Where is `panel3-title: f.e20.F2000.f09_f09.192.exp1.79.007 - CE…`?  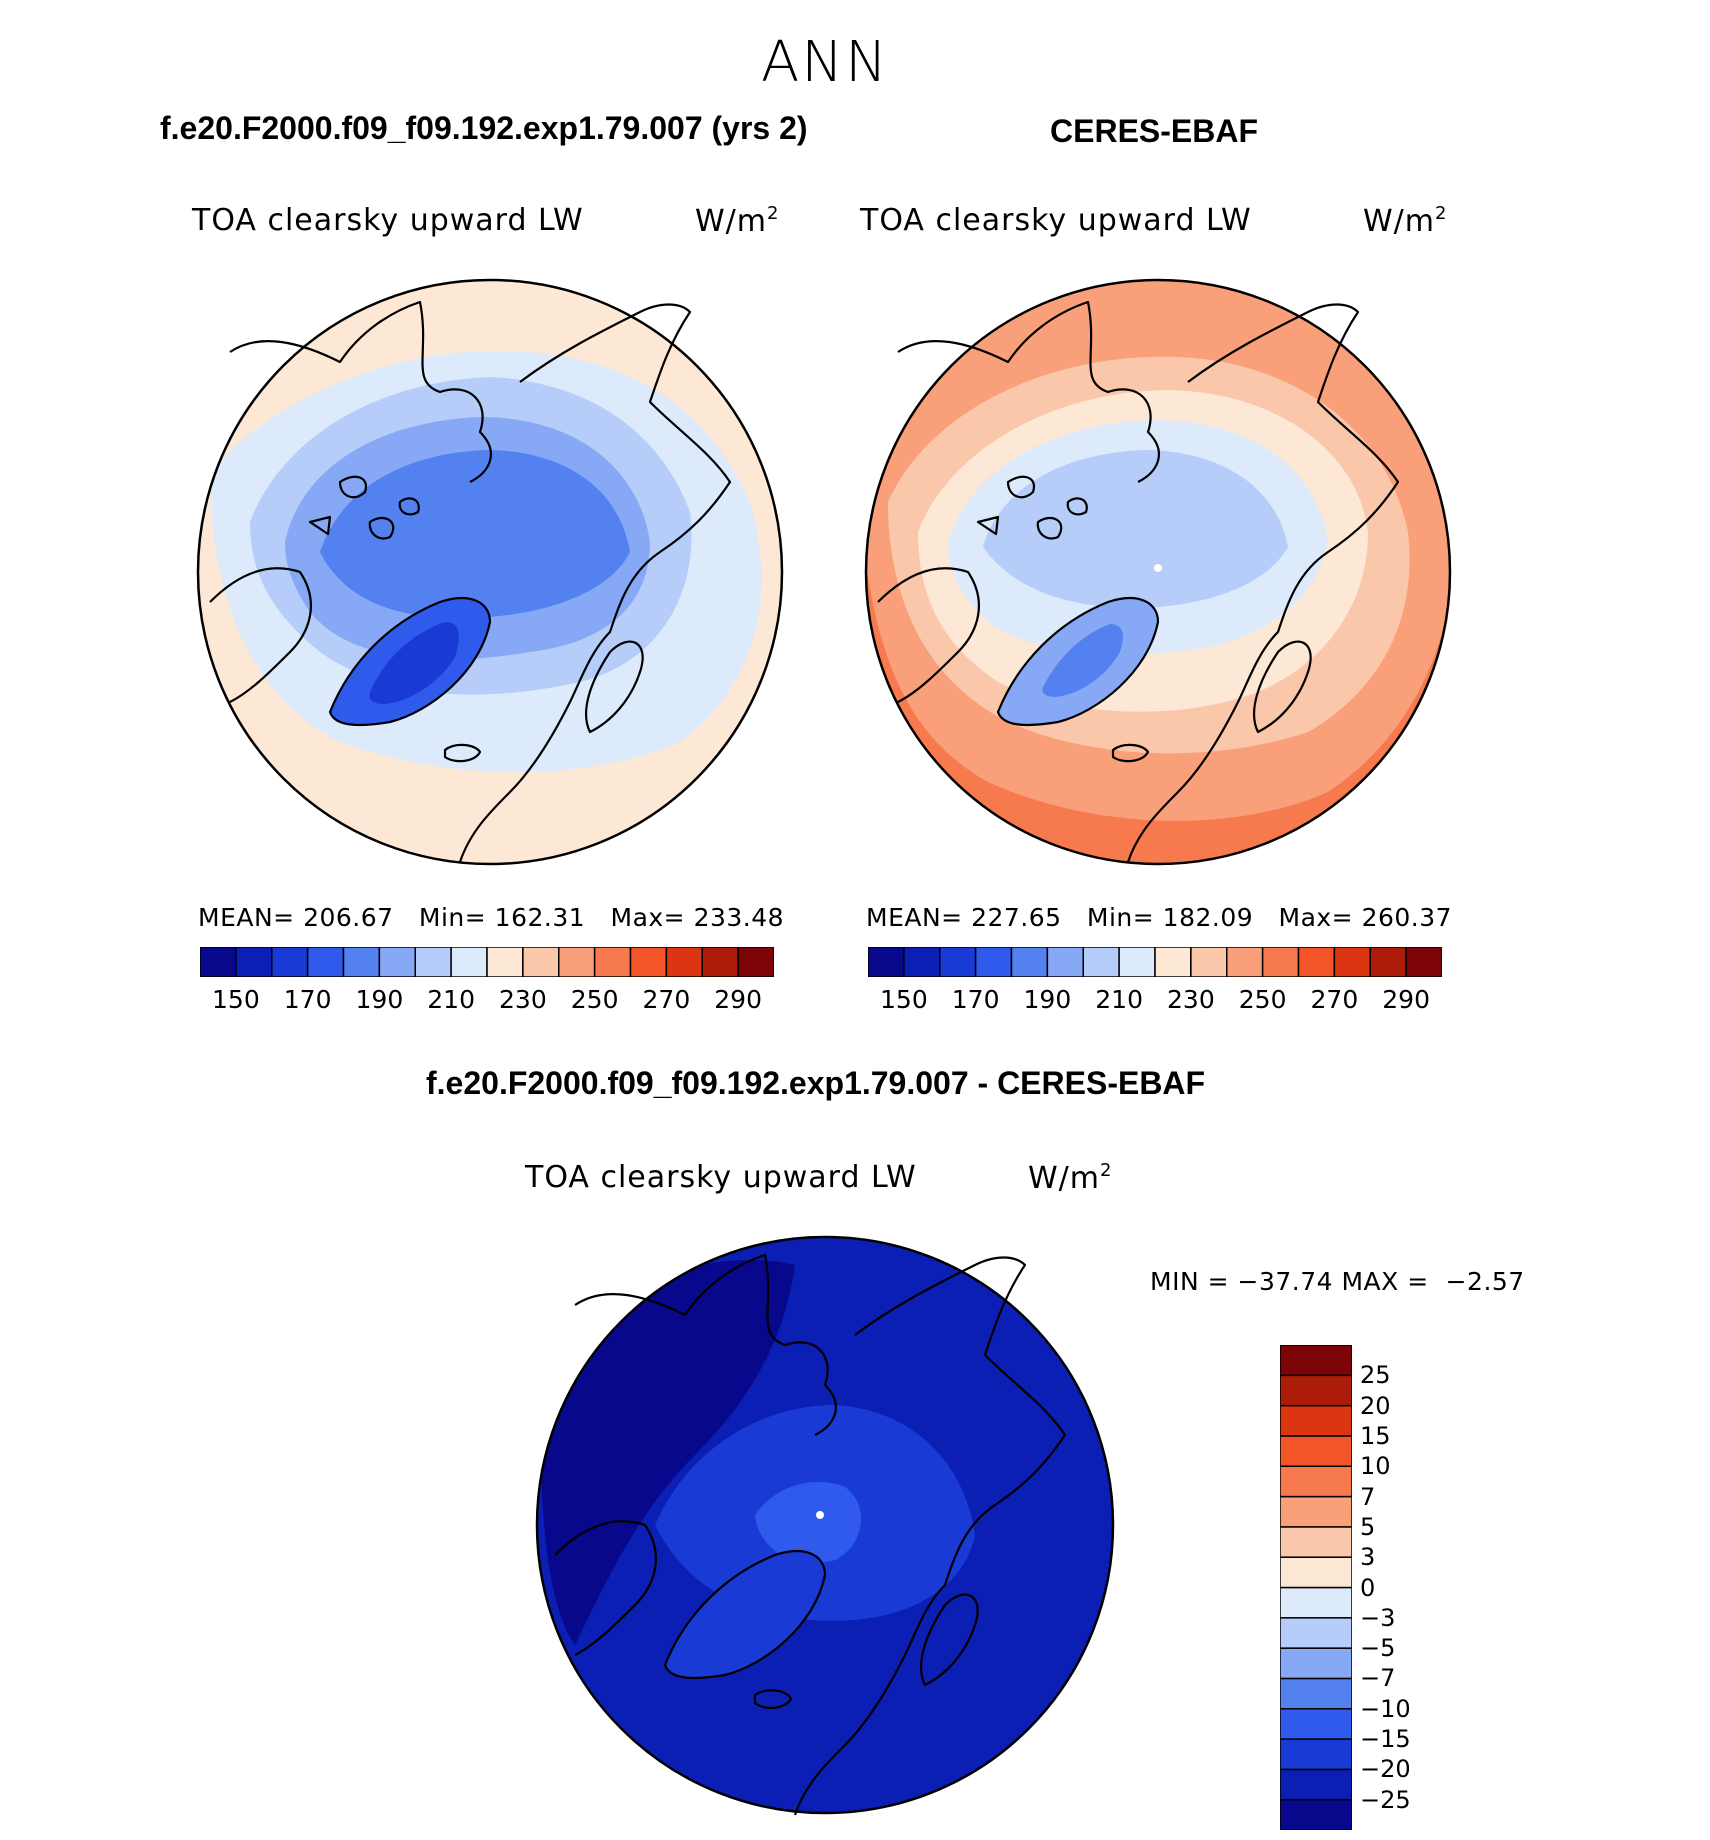
panel3-title: f.e20.F2000.f09_f09.192.exp1.79.007 - CE… is located at coordinates (816, 1083).